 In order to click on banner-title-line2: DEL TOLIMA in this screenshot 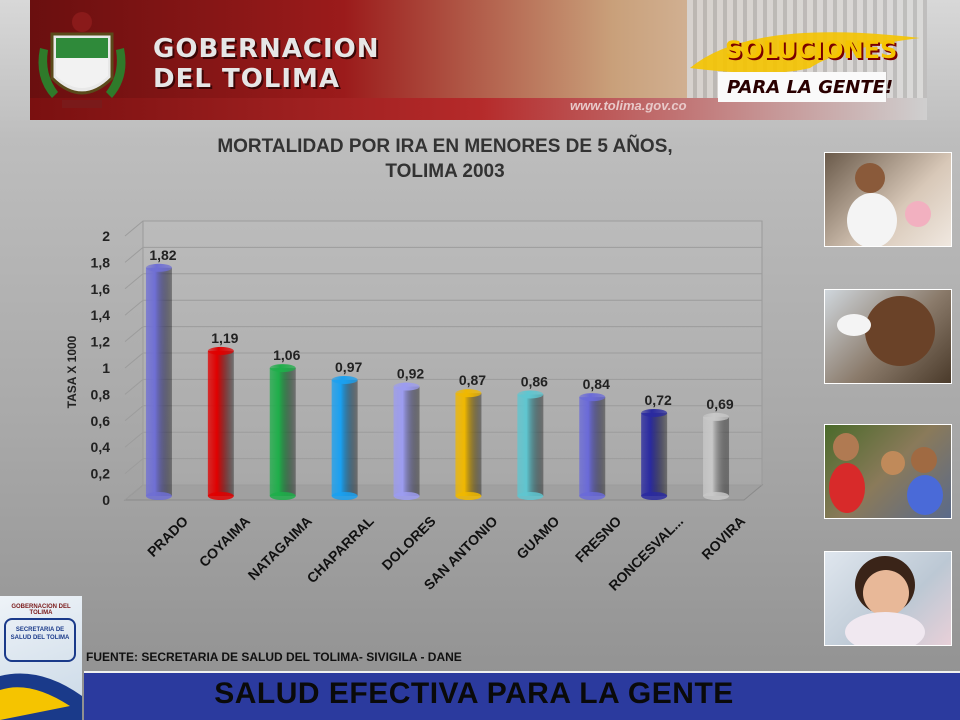, I will do `click(247, 79)`.